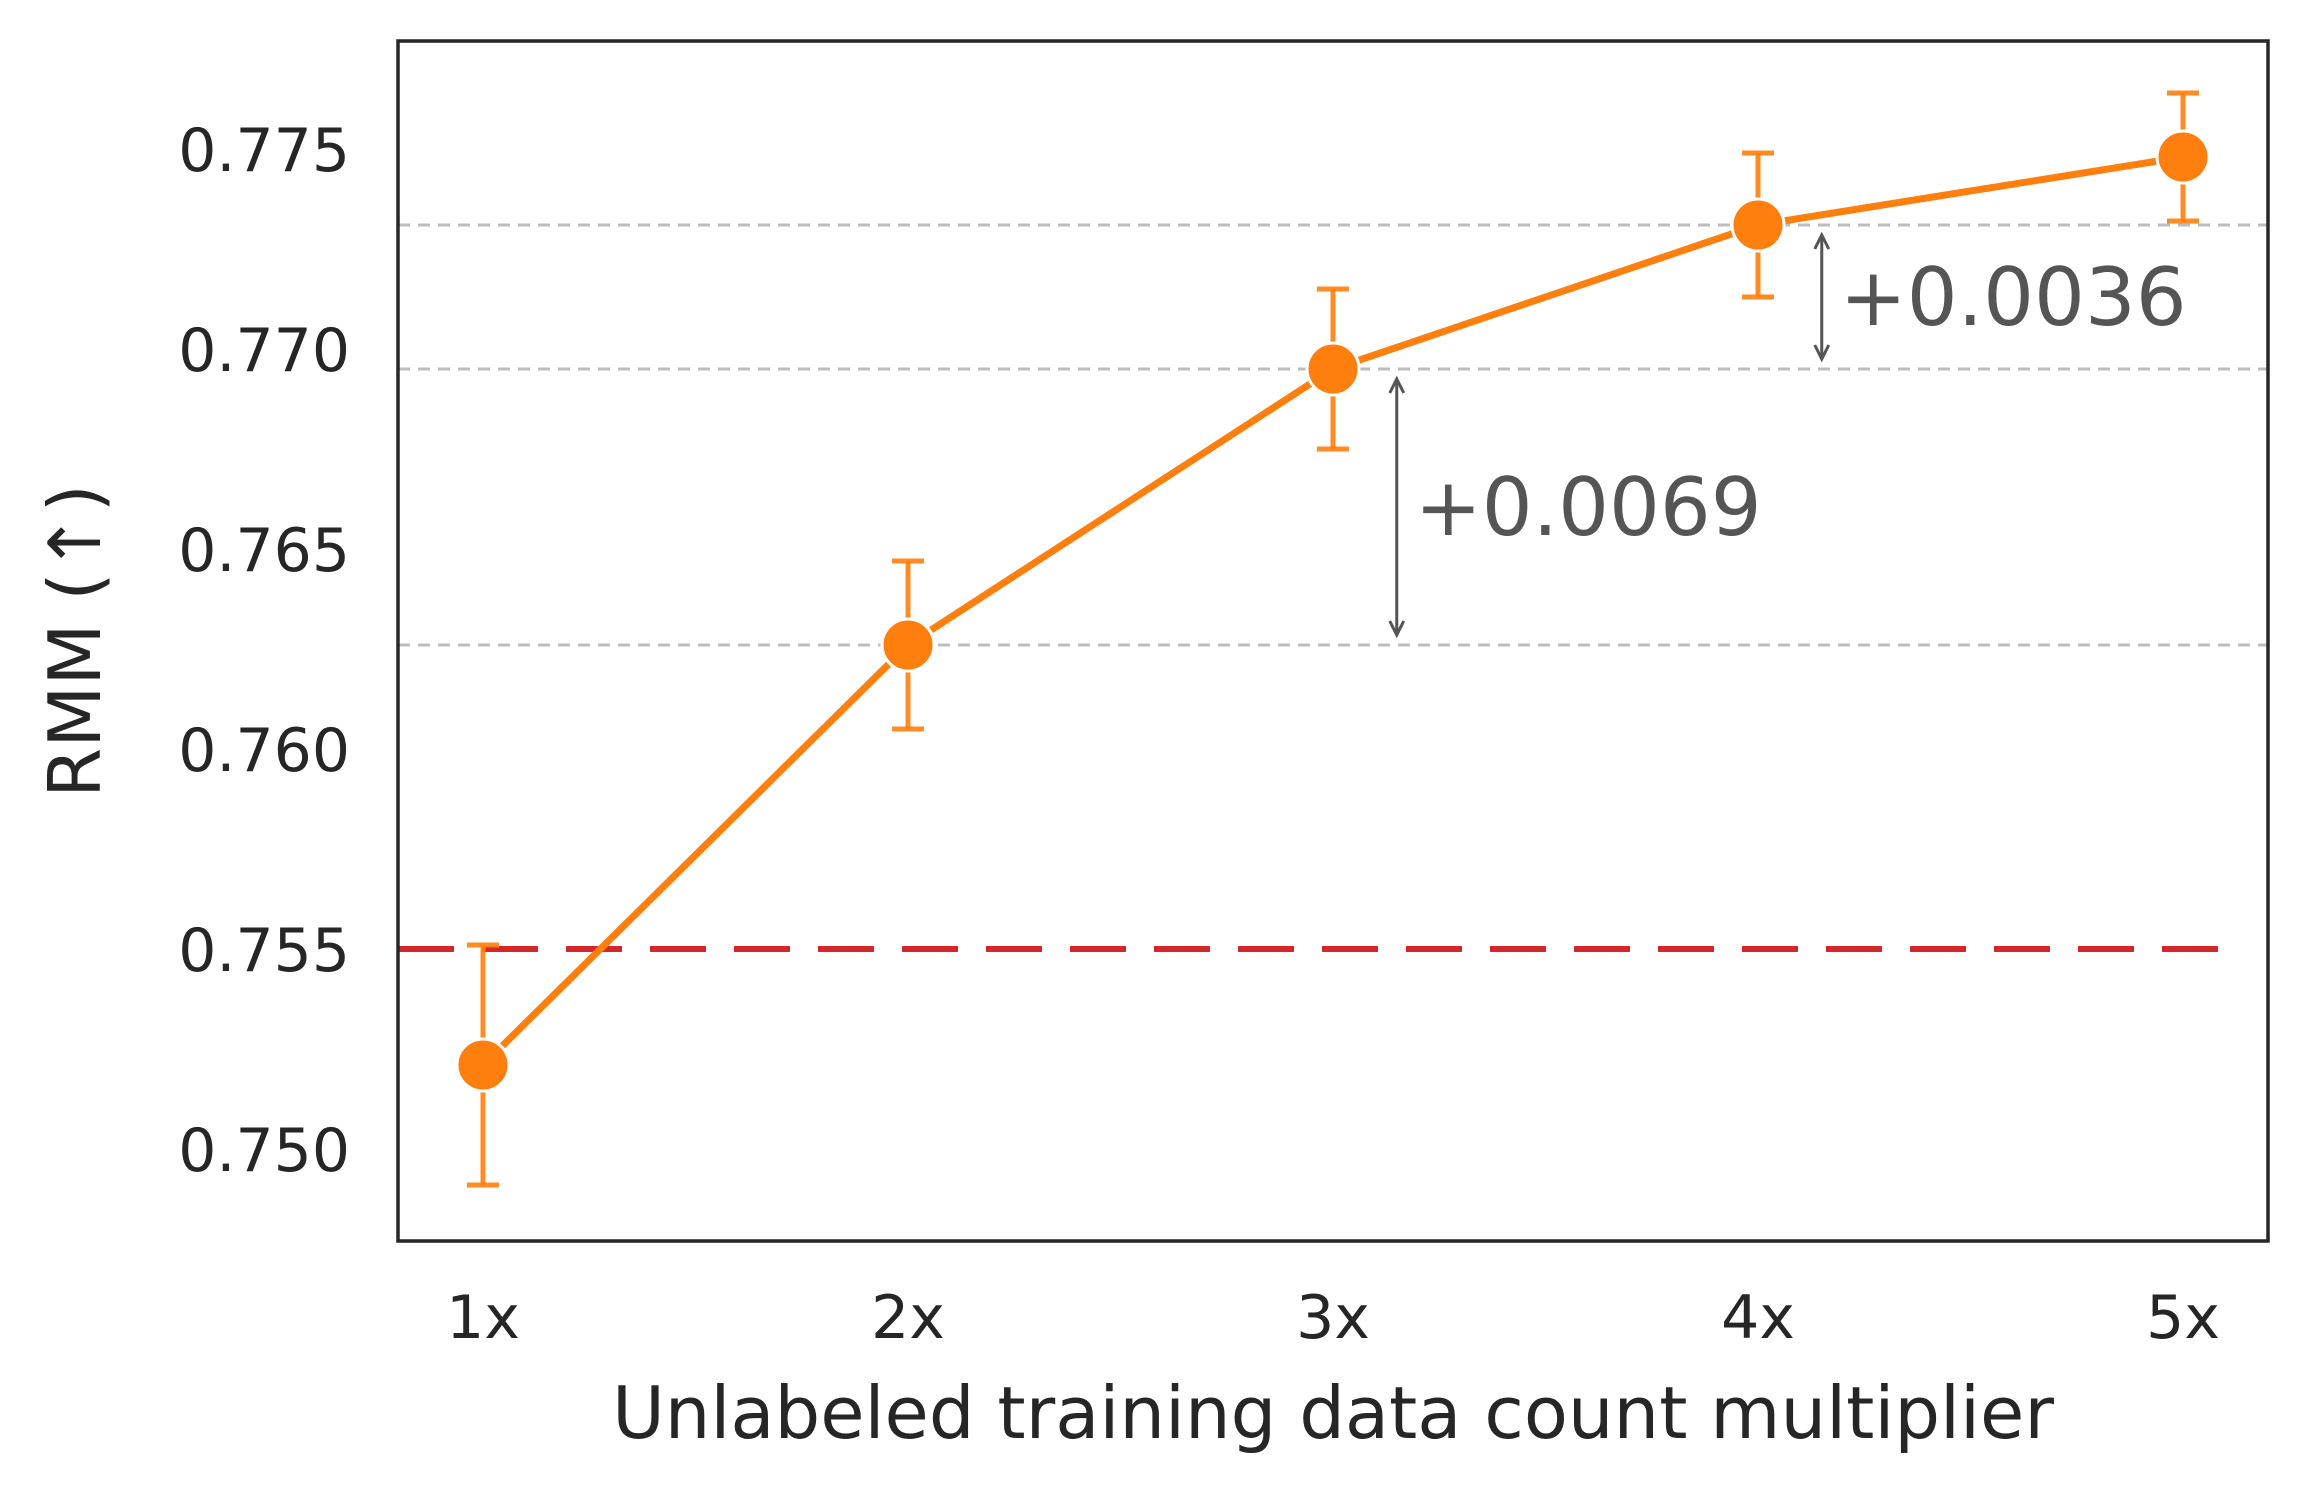 The image size is (2297, 1494). Describe the element at coordinates (1588, 507) in the screenshot. I see `annotation-label: +0.0069` at that location.